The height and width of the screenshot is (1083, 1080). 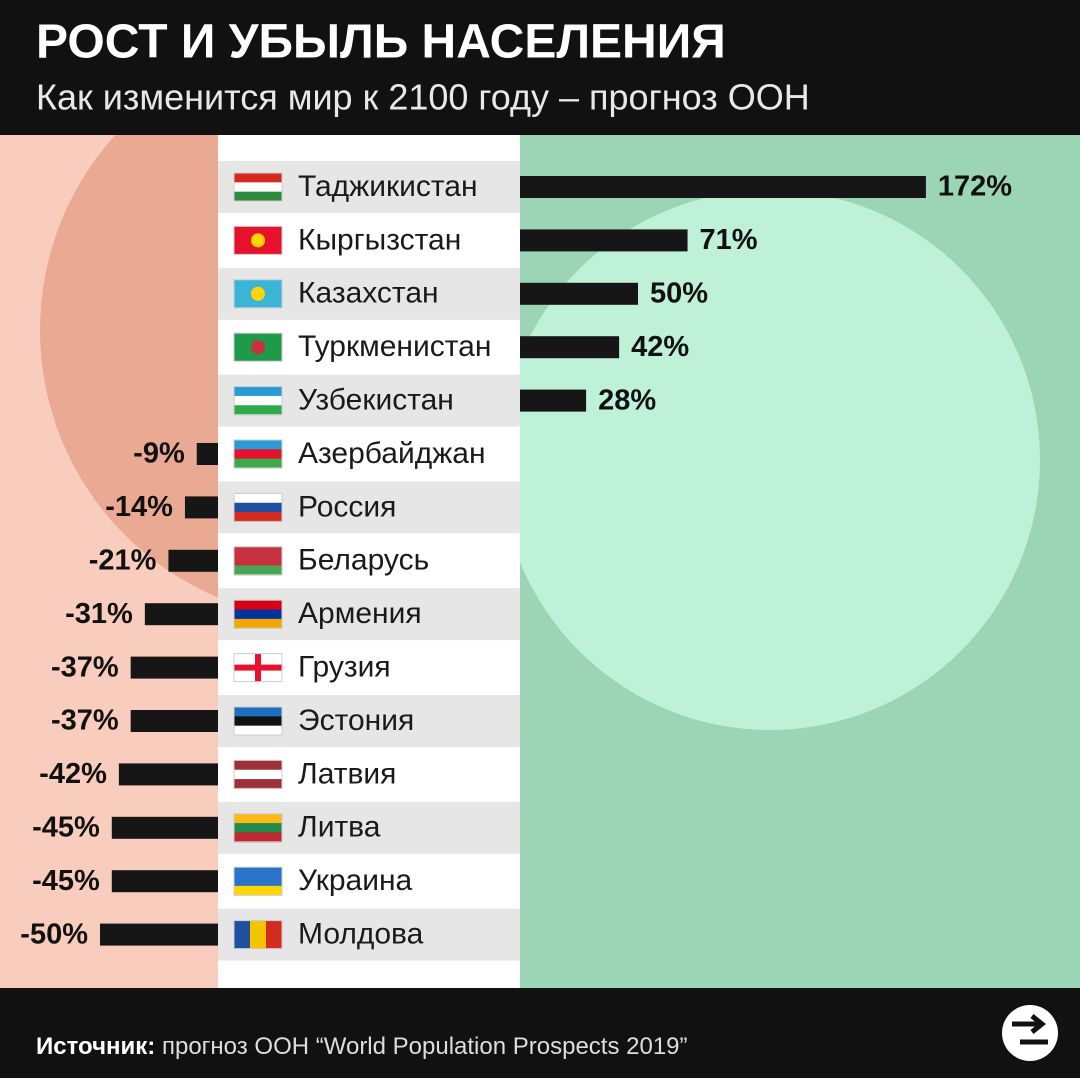 I want to click on category-label: Латвия, so click(x=347, y=773).